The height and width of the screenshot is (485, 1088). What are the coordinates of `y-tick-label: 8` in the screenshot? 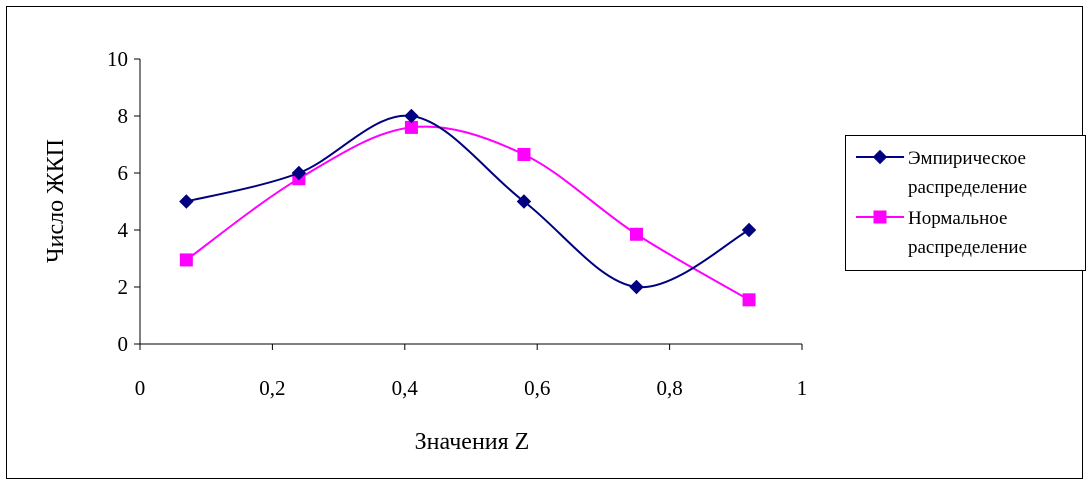 It's located at (123, 116).